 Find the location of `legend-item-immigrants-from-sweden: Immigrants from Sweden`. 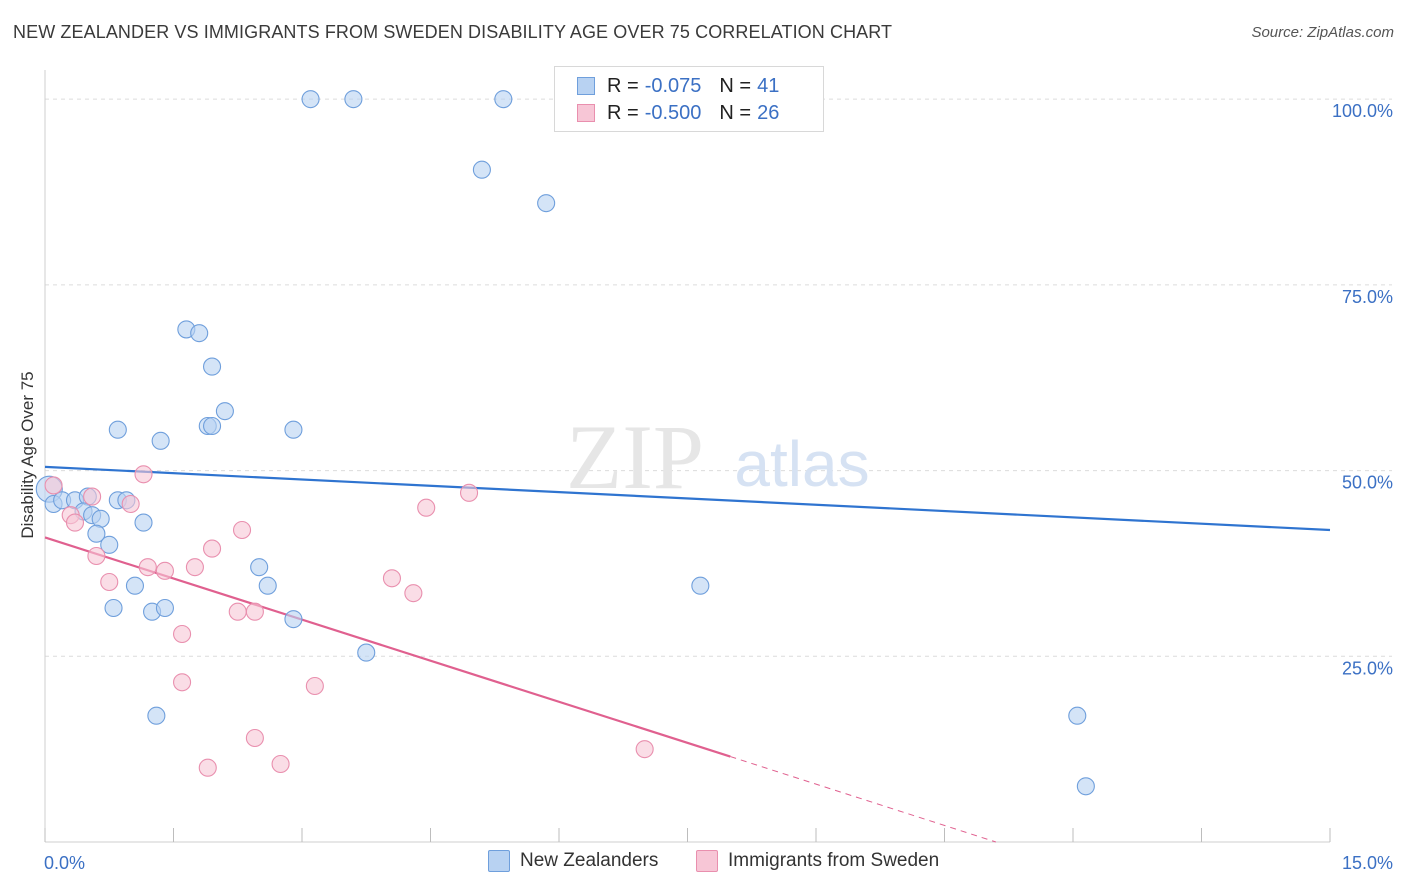

legend-item-immigrants-from-sweden: Immigrants from Sweden is located at coordinates (817, 861).